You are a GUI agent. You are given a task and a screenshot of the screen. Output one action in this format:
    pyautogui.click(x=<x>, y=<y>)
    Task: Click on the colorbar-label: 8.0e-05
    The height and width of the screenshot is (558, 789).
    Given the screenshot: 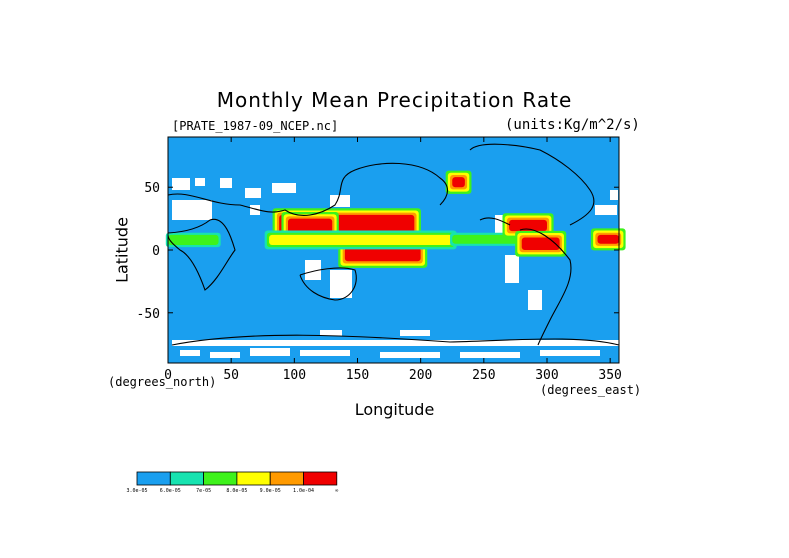 What is the action you would take?
    pyautogui.click(x=236, y=491)
    